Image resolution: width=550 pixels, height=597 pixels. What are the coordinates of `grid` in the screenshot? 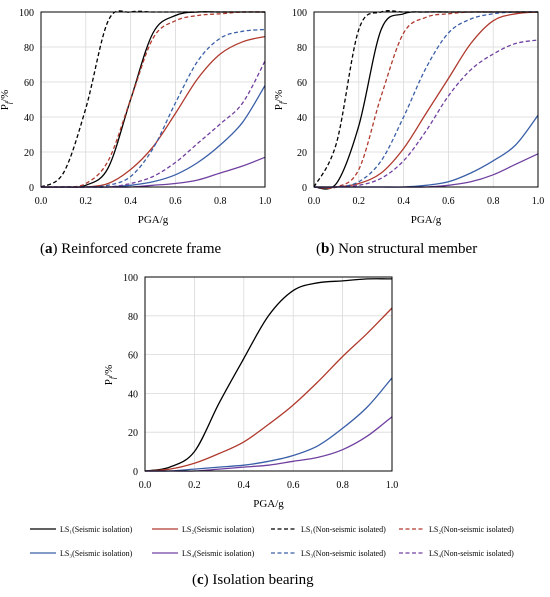 It's located at (268, 374).